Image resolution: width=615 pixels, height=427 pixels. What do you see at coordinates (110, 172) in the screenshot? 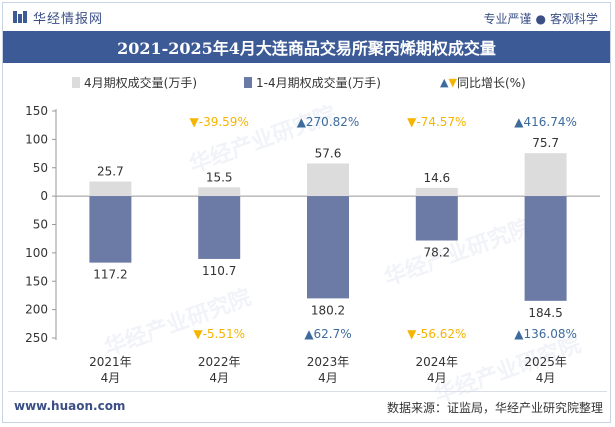
I see `data-label-month: 25.7` at bounding box center [110, 172].